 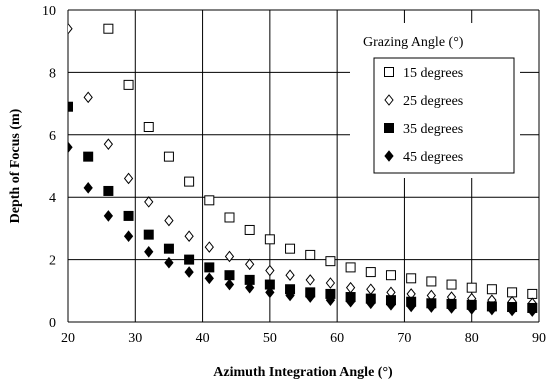 What do you see at coordinates (337, 338) in the screenshot?
I see `x-tick-label: 60` at bounding box center [337, 338].